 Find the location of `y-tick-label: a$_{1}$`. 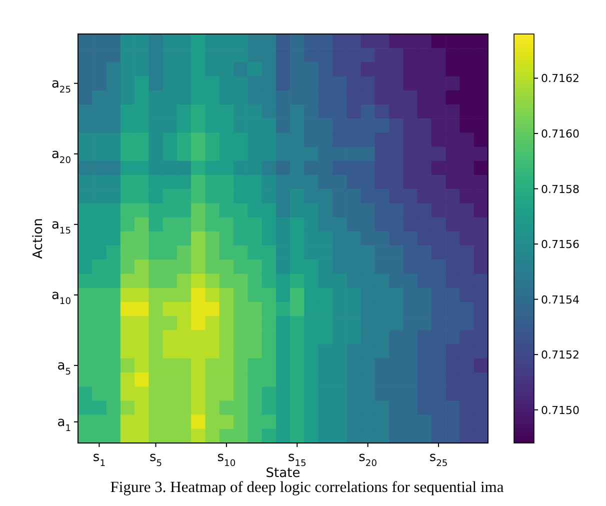

y-tick-label: a$_{1}$ is located at coordinates (64, 424).